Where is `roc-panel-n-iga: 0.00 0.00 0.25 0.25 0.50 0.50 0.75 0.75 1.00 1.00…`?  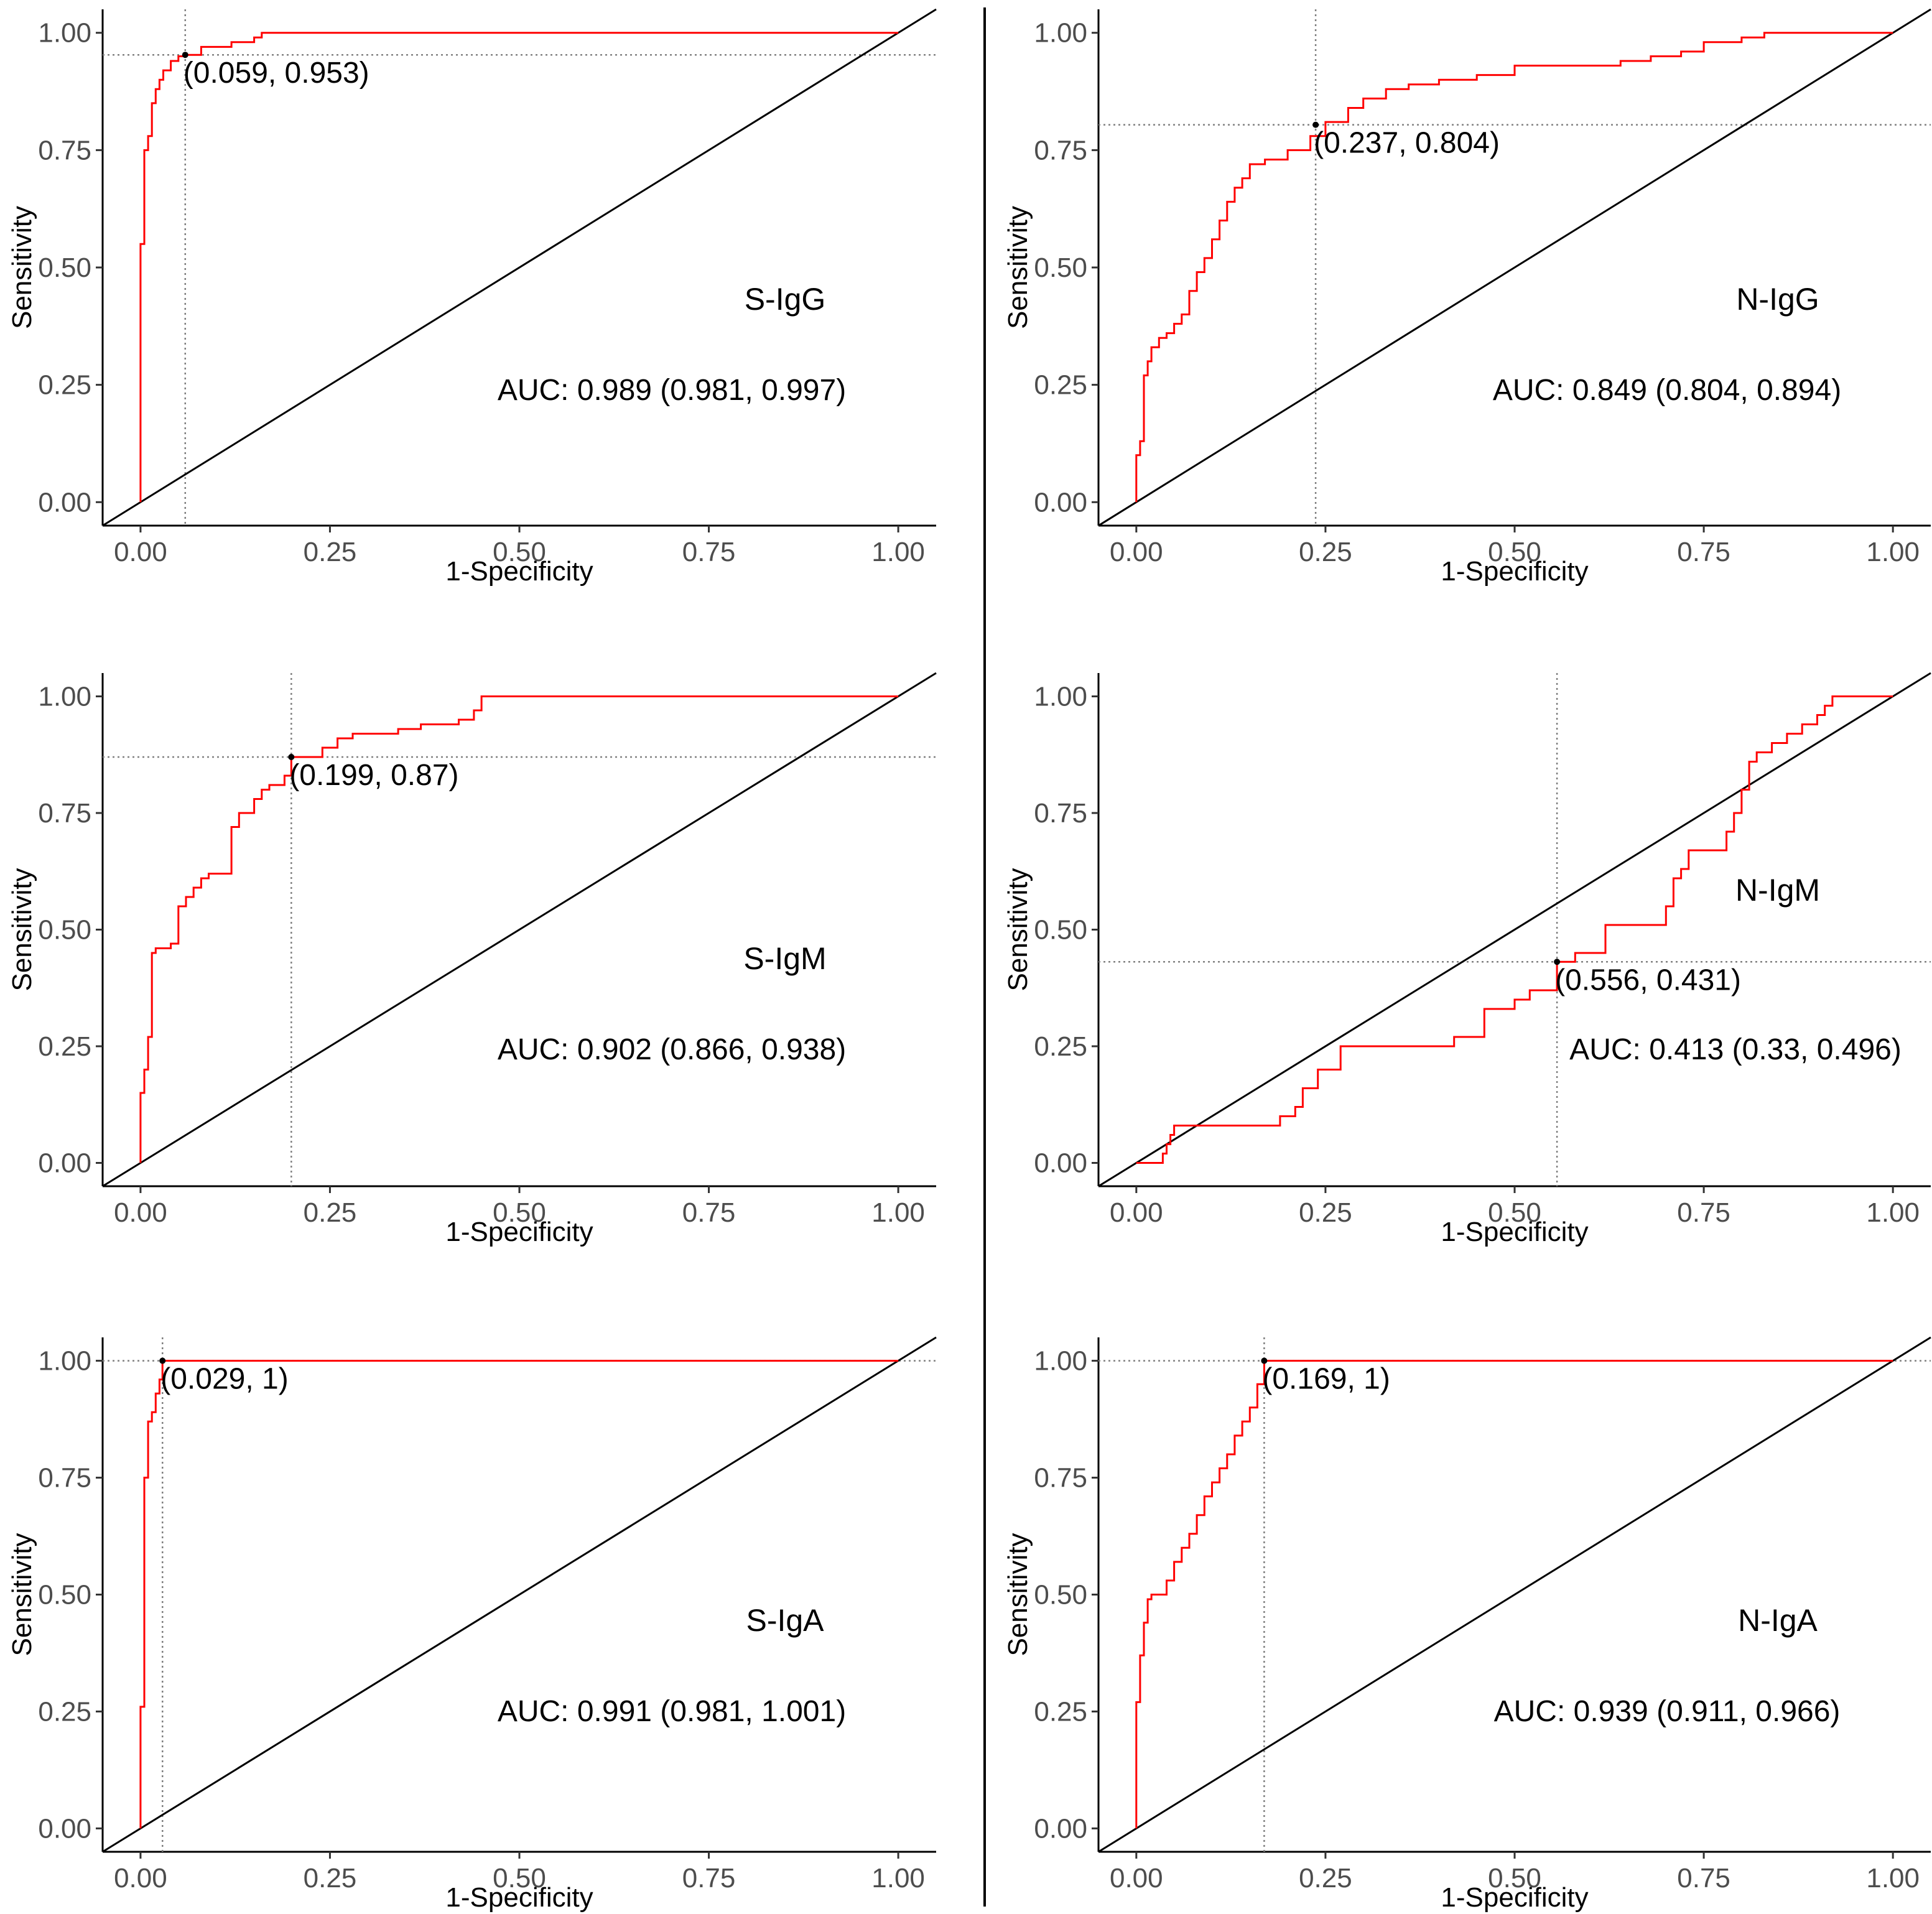
roc-panel-n-iga: 0.00 0.00 0.25 0.25 0.50 0.50 0.75 0.75 1.00 1.00… is located at coordinates (1467, 1624).